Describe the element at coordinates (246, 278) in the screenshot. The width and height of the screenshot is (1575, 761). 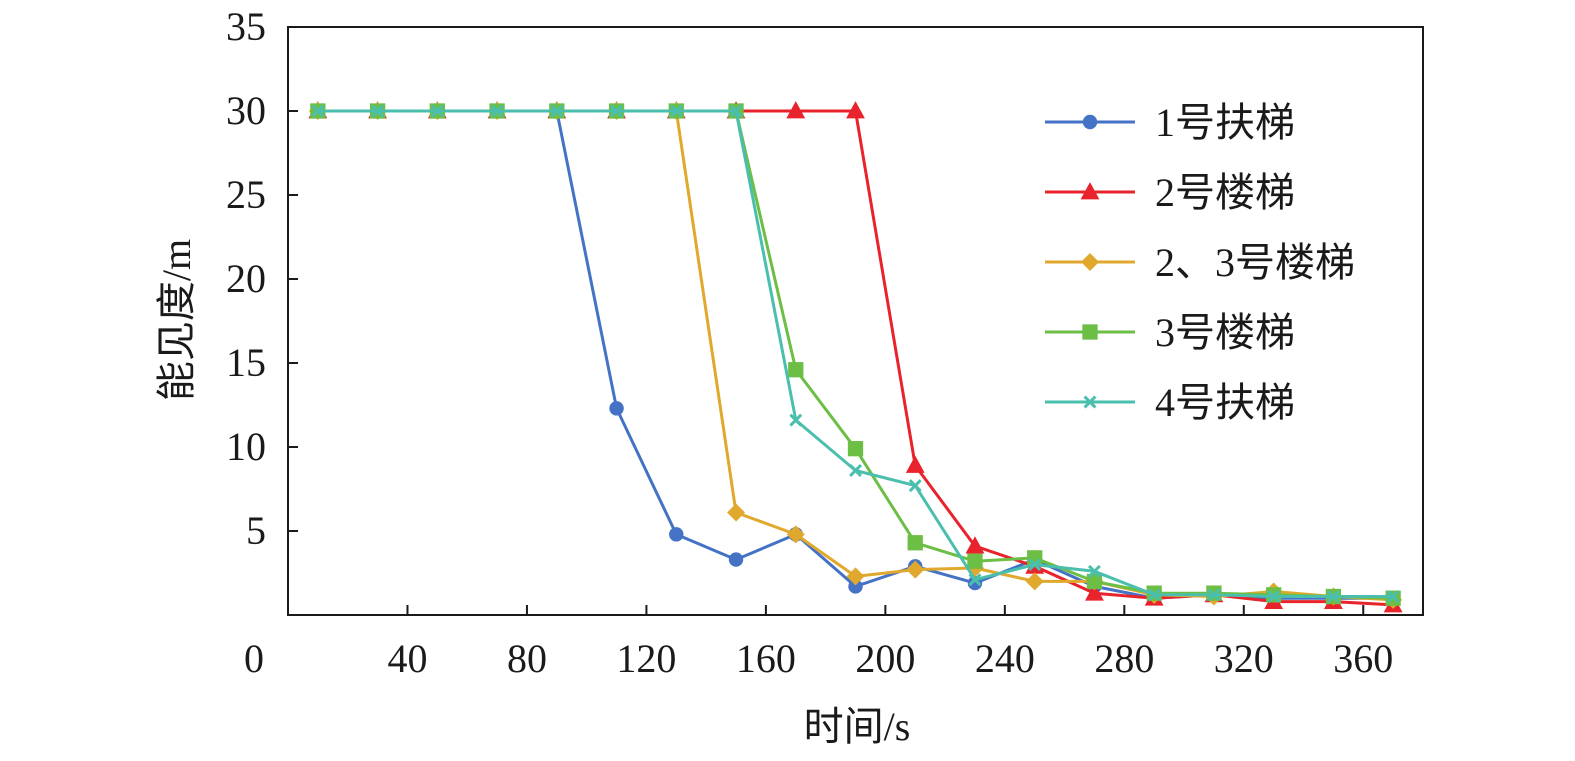
I see `y-tick-label: 20` at that location.